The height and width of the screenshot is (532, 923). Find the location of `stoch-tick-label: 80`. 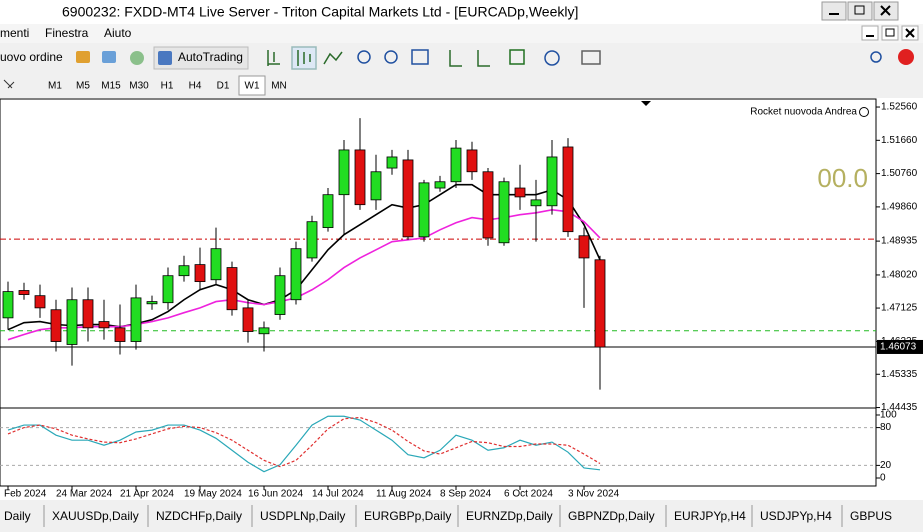

stoch-tick-label: 80 is located at coordinates (886, 427).